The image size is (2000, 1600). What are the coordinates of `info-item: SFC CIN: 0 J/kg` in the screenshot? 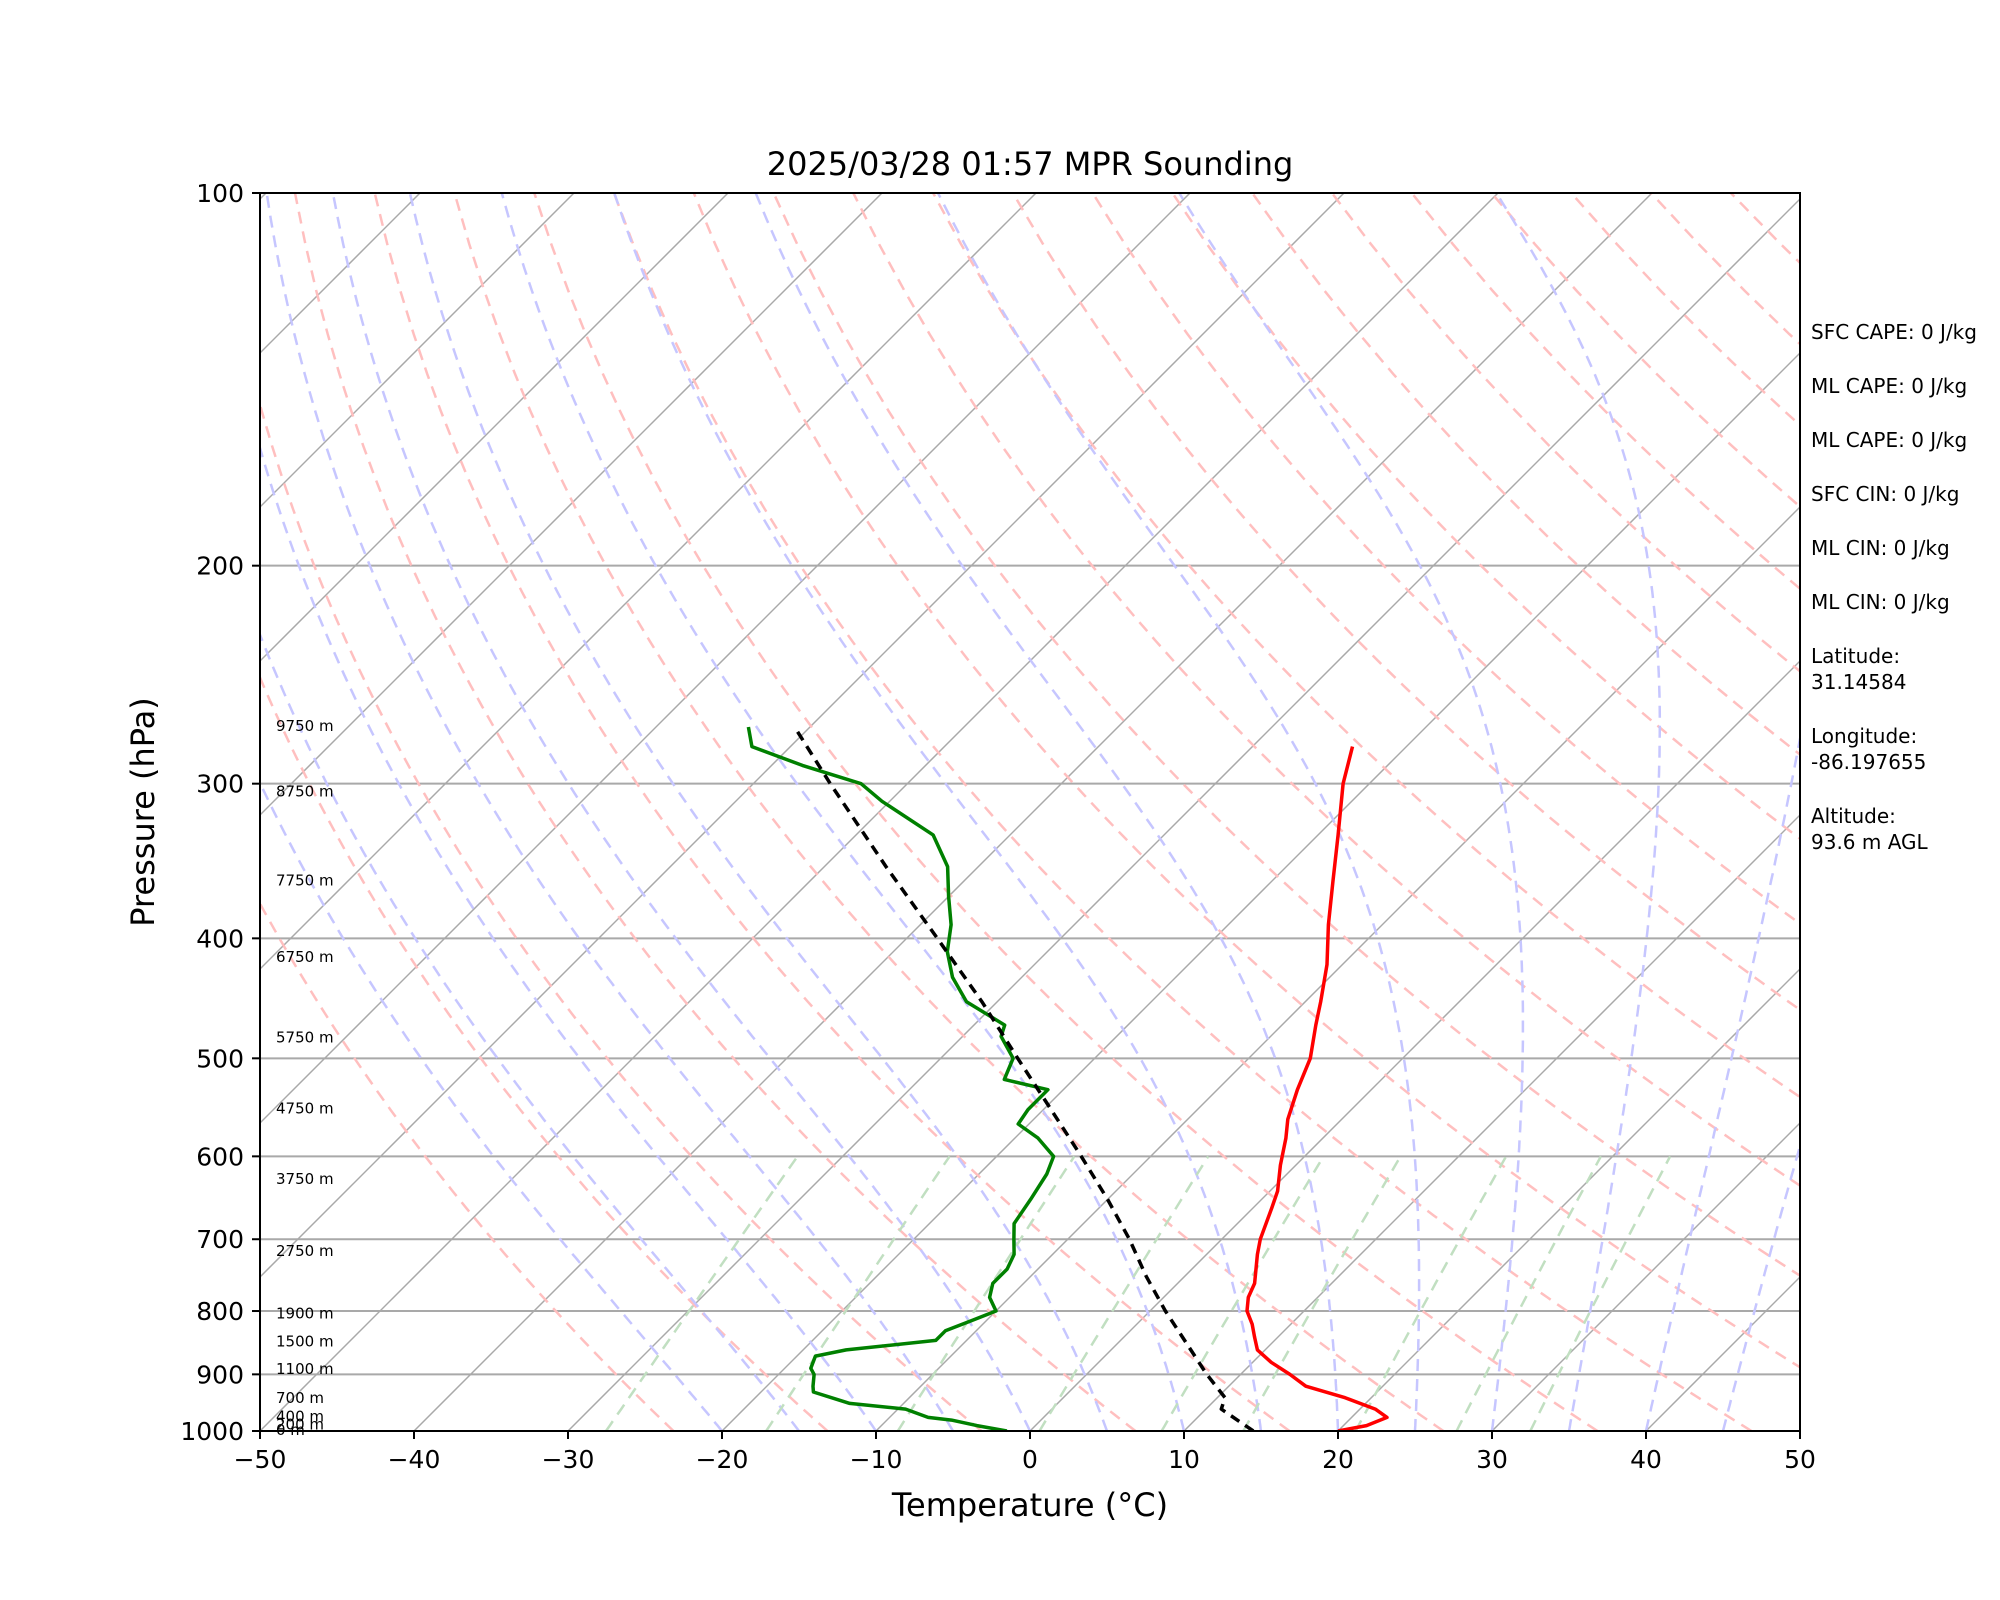 It's located at (1885, 494).